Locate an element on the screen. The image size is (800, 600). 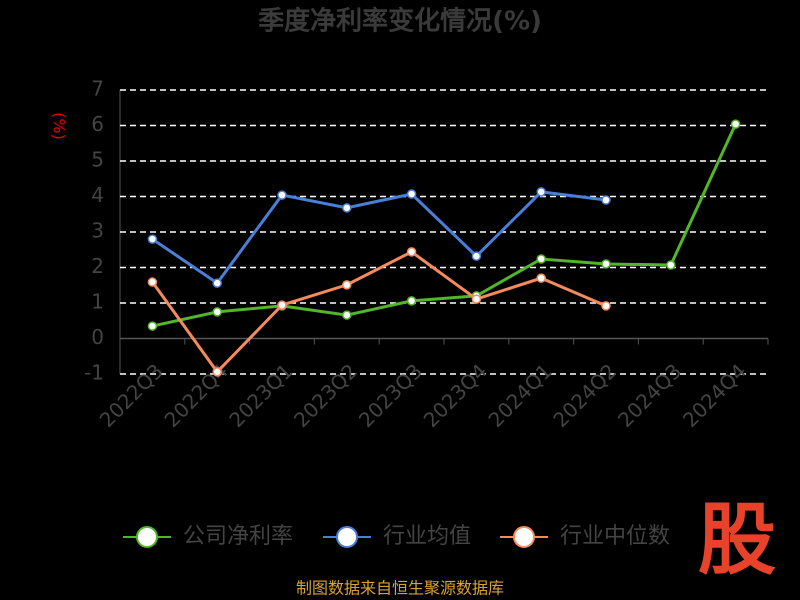
chart-title: 季度净利率变化情况(%) is located at coordinates (400, 21).